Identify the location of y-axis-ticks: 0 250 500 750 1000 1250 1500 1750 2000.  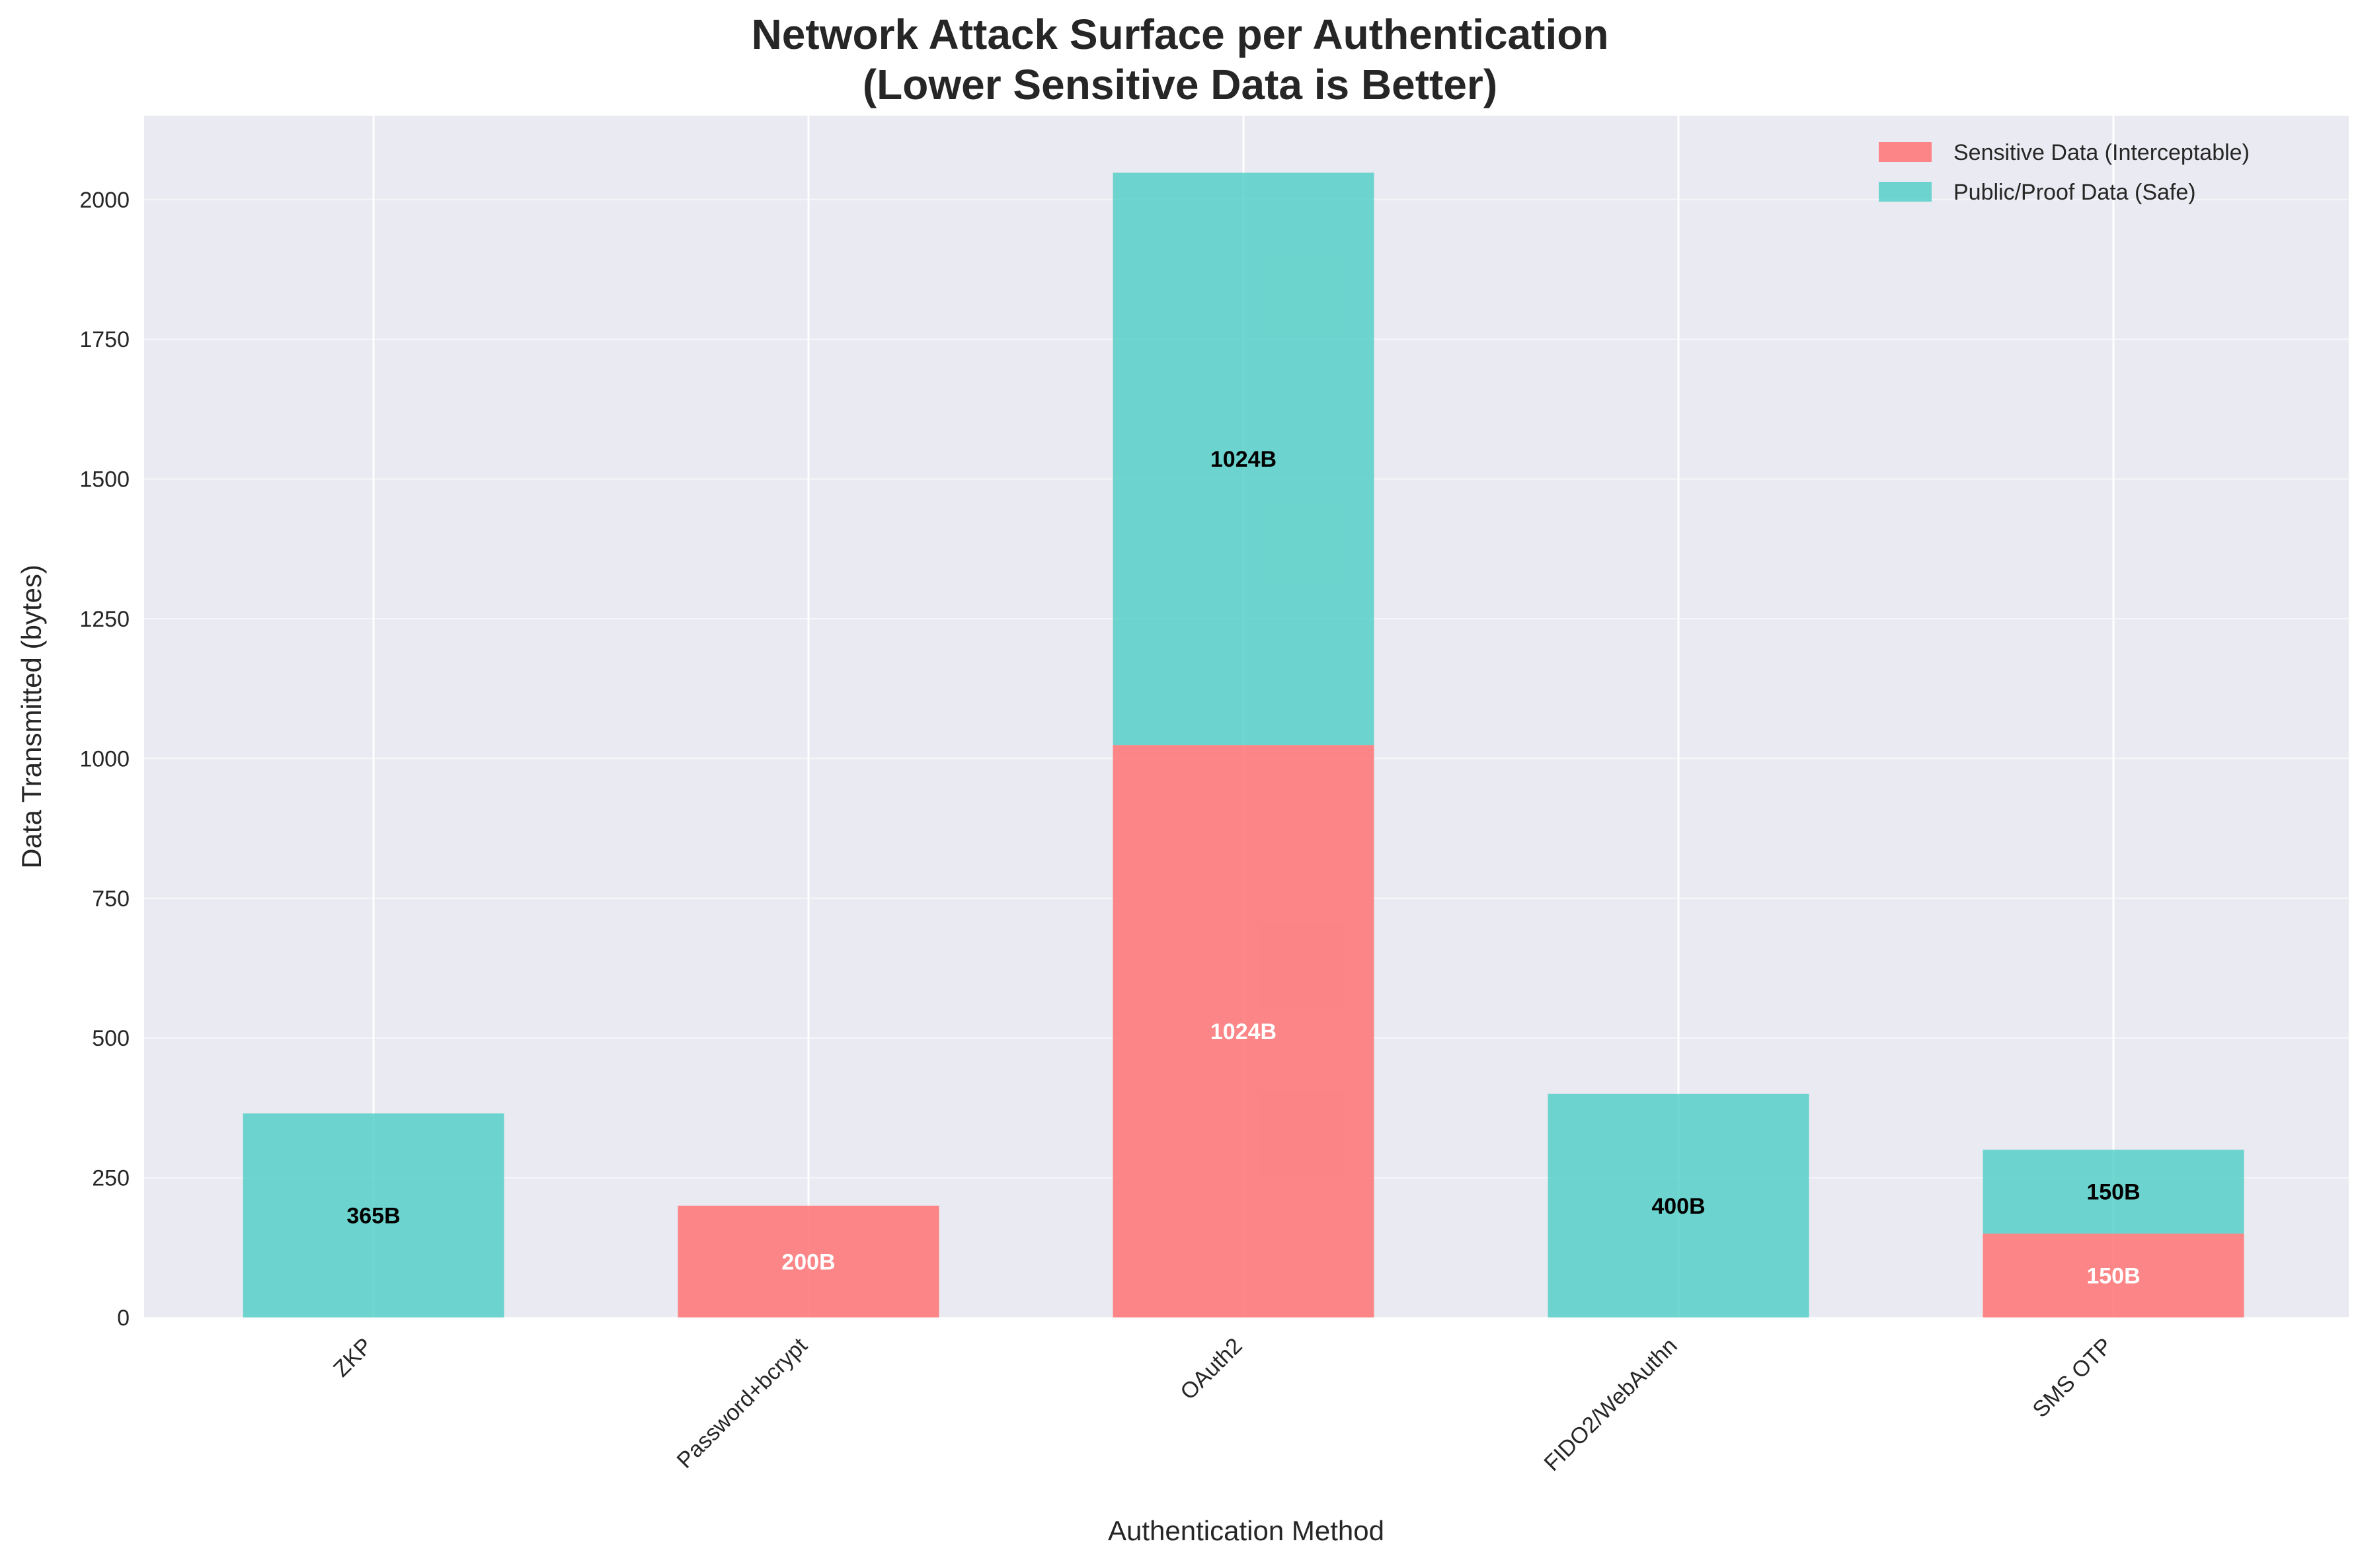
(104, 759).